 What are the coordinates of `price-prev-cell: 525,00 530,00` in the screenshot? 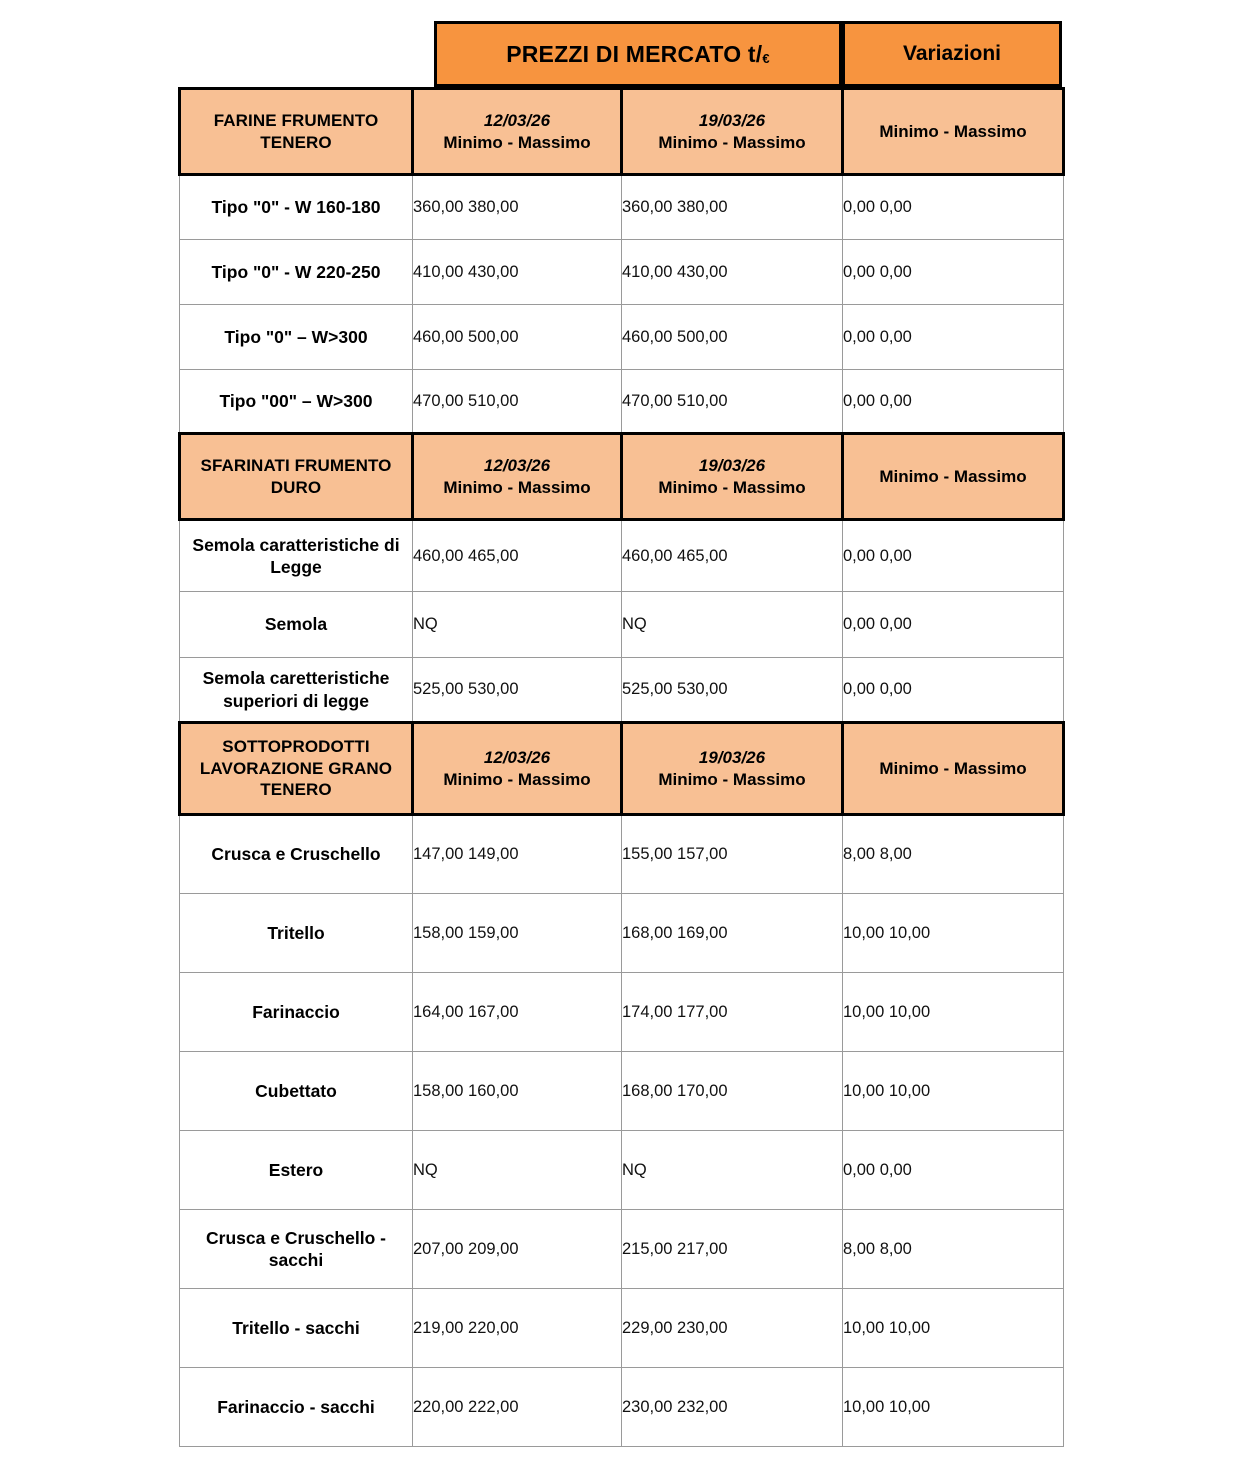 It's located at (517, 690).